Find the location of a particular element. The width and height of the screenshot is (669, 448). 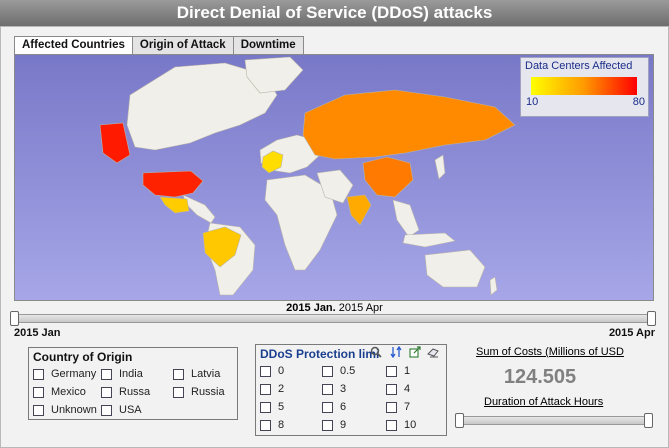

map-india is located at coordinates (359, 210).